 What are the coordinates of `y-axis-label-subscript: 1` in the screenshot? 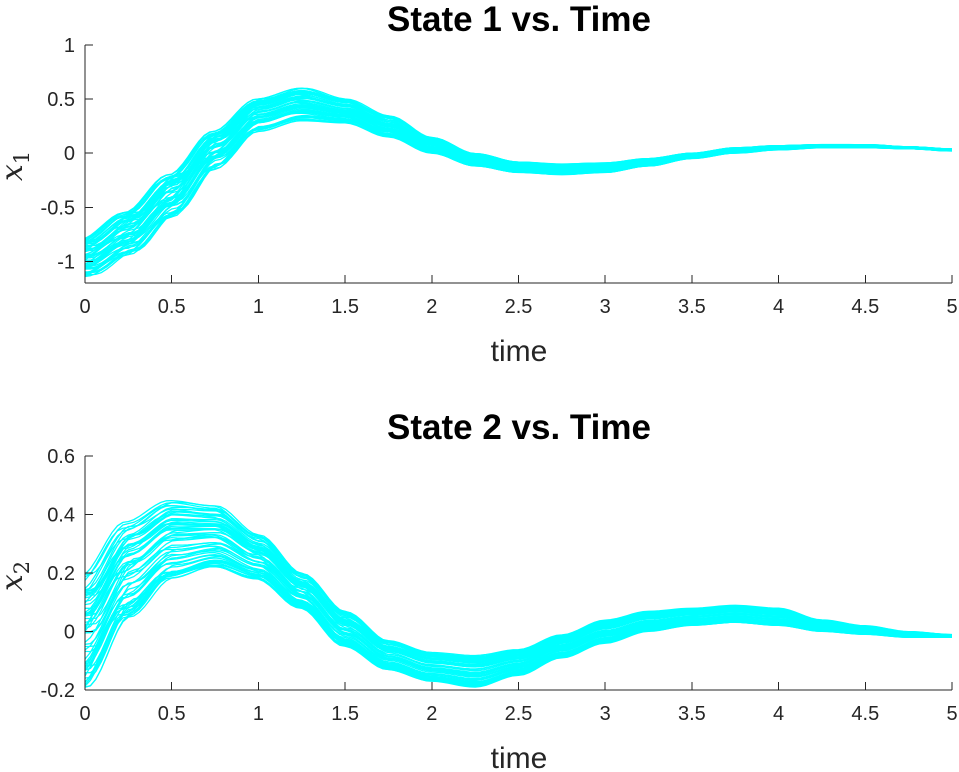 It's located at (22, 157).